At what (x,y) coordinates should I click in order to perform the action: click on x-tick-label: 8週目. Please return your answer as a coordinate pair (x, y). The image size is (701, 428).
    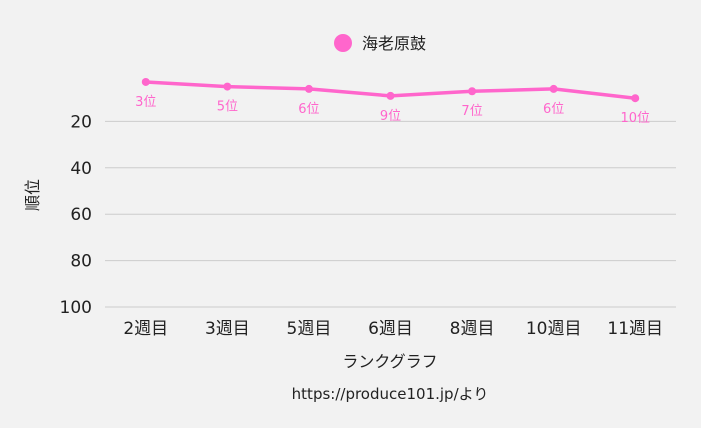
    Looking at the image, I should click on (472, 329).